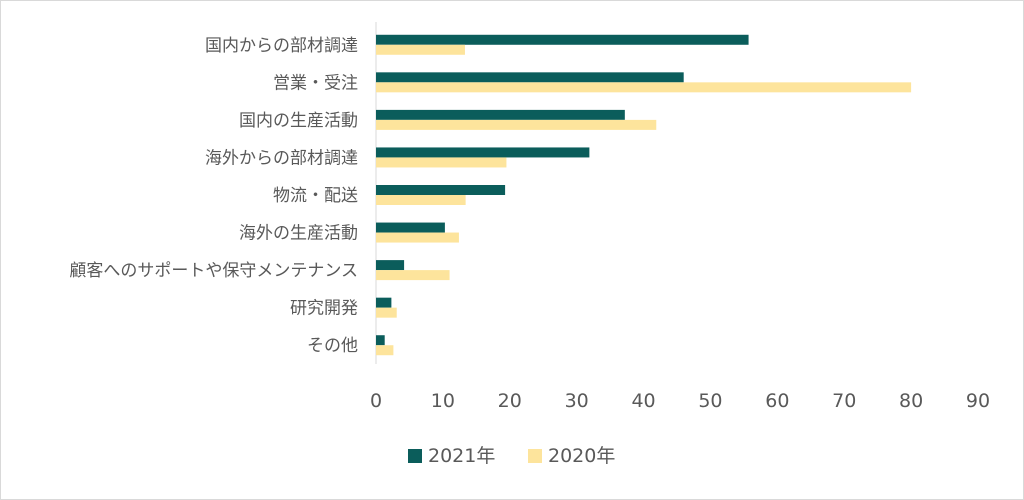 The width and height of the screenshot is (1024, 500). Describe the element at coordinates (324, 309) in the screenshot. I see `category-label: 研究開発` at that location.